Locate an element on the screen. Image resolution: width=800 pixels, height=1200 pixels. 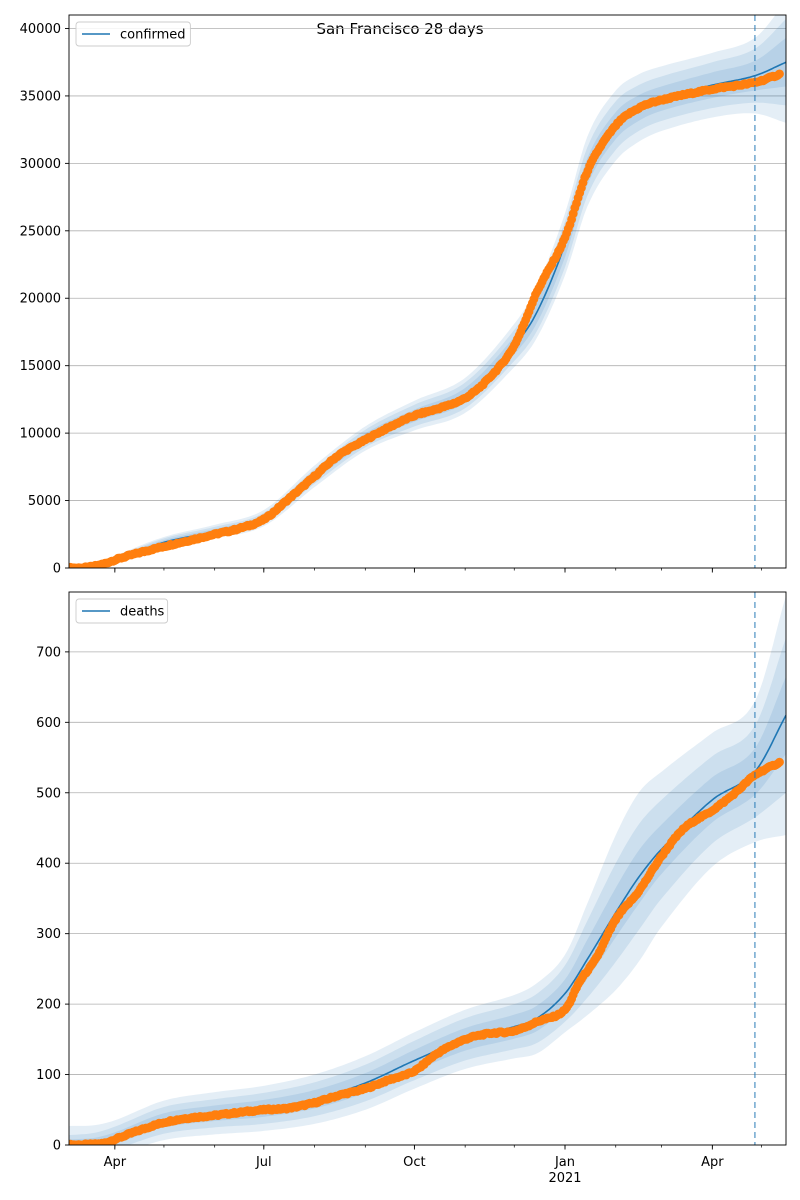
y-tick-label: 500 is located at coordinates (48, 793).